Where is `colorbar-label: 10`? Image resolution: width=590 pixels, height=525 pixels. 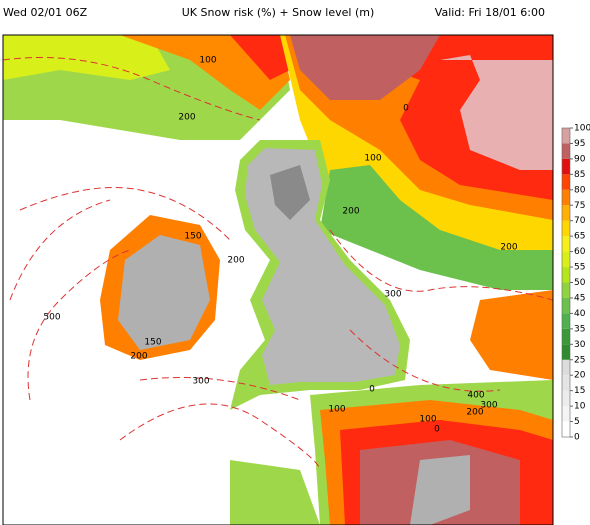 colorbar-label: 10 is located at coordinates (580, 407).